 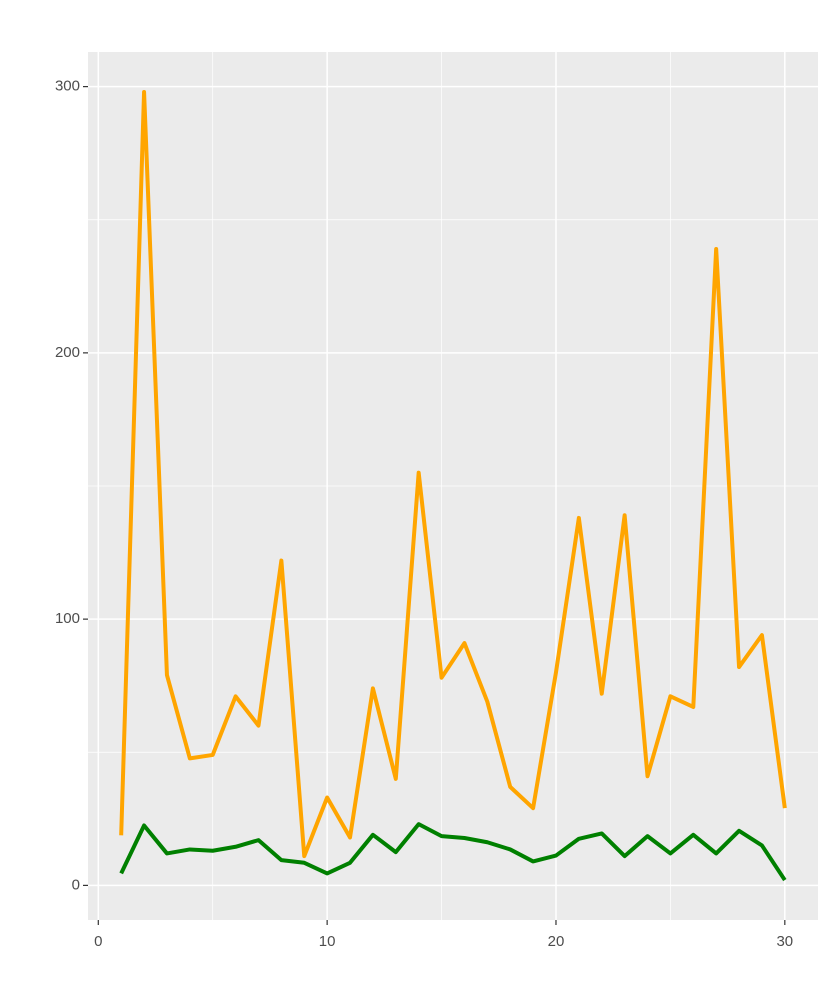 I want to click on x-tick-label: 30, so click(x=784, y=941).